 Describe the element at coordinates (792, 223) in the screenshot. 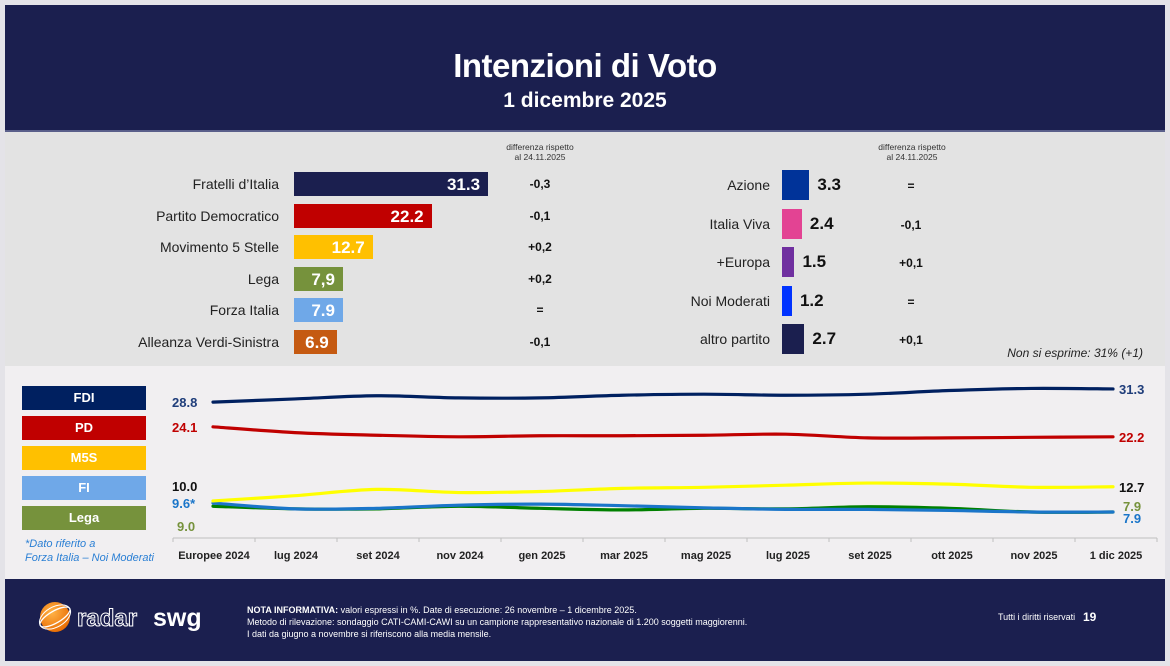

I see `bar-italia-viva` at that location.